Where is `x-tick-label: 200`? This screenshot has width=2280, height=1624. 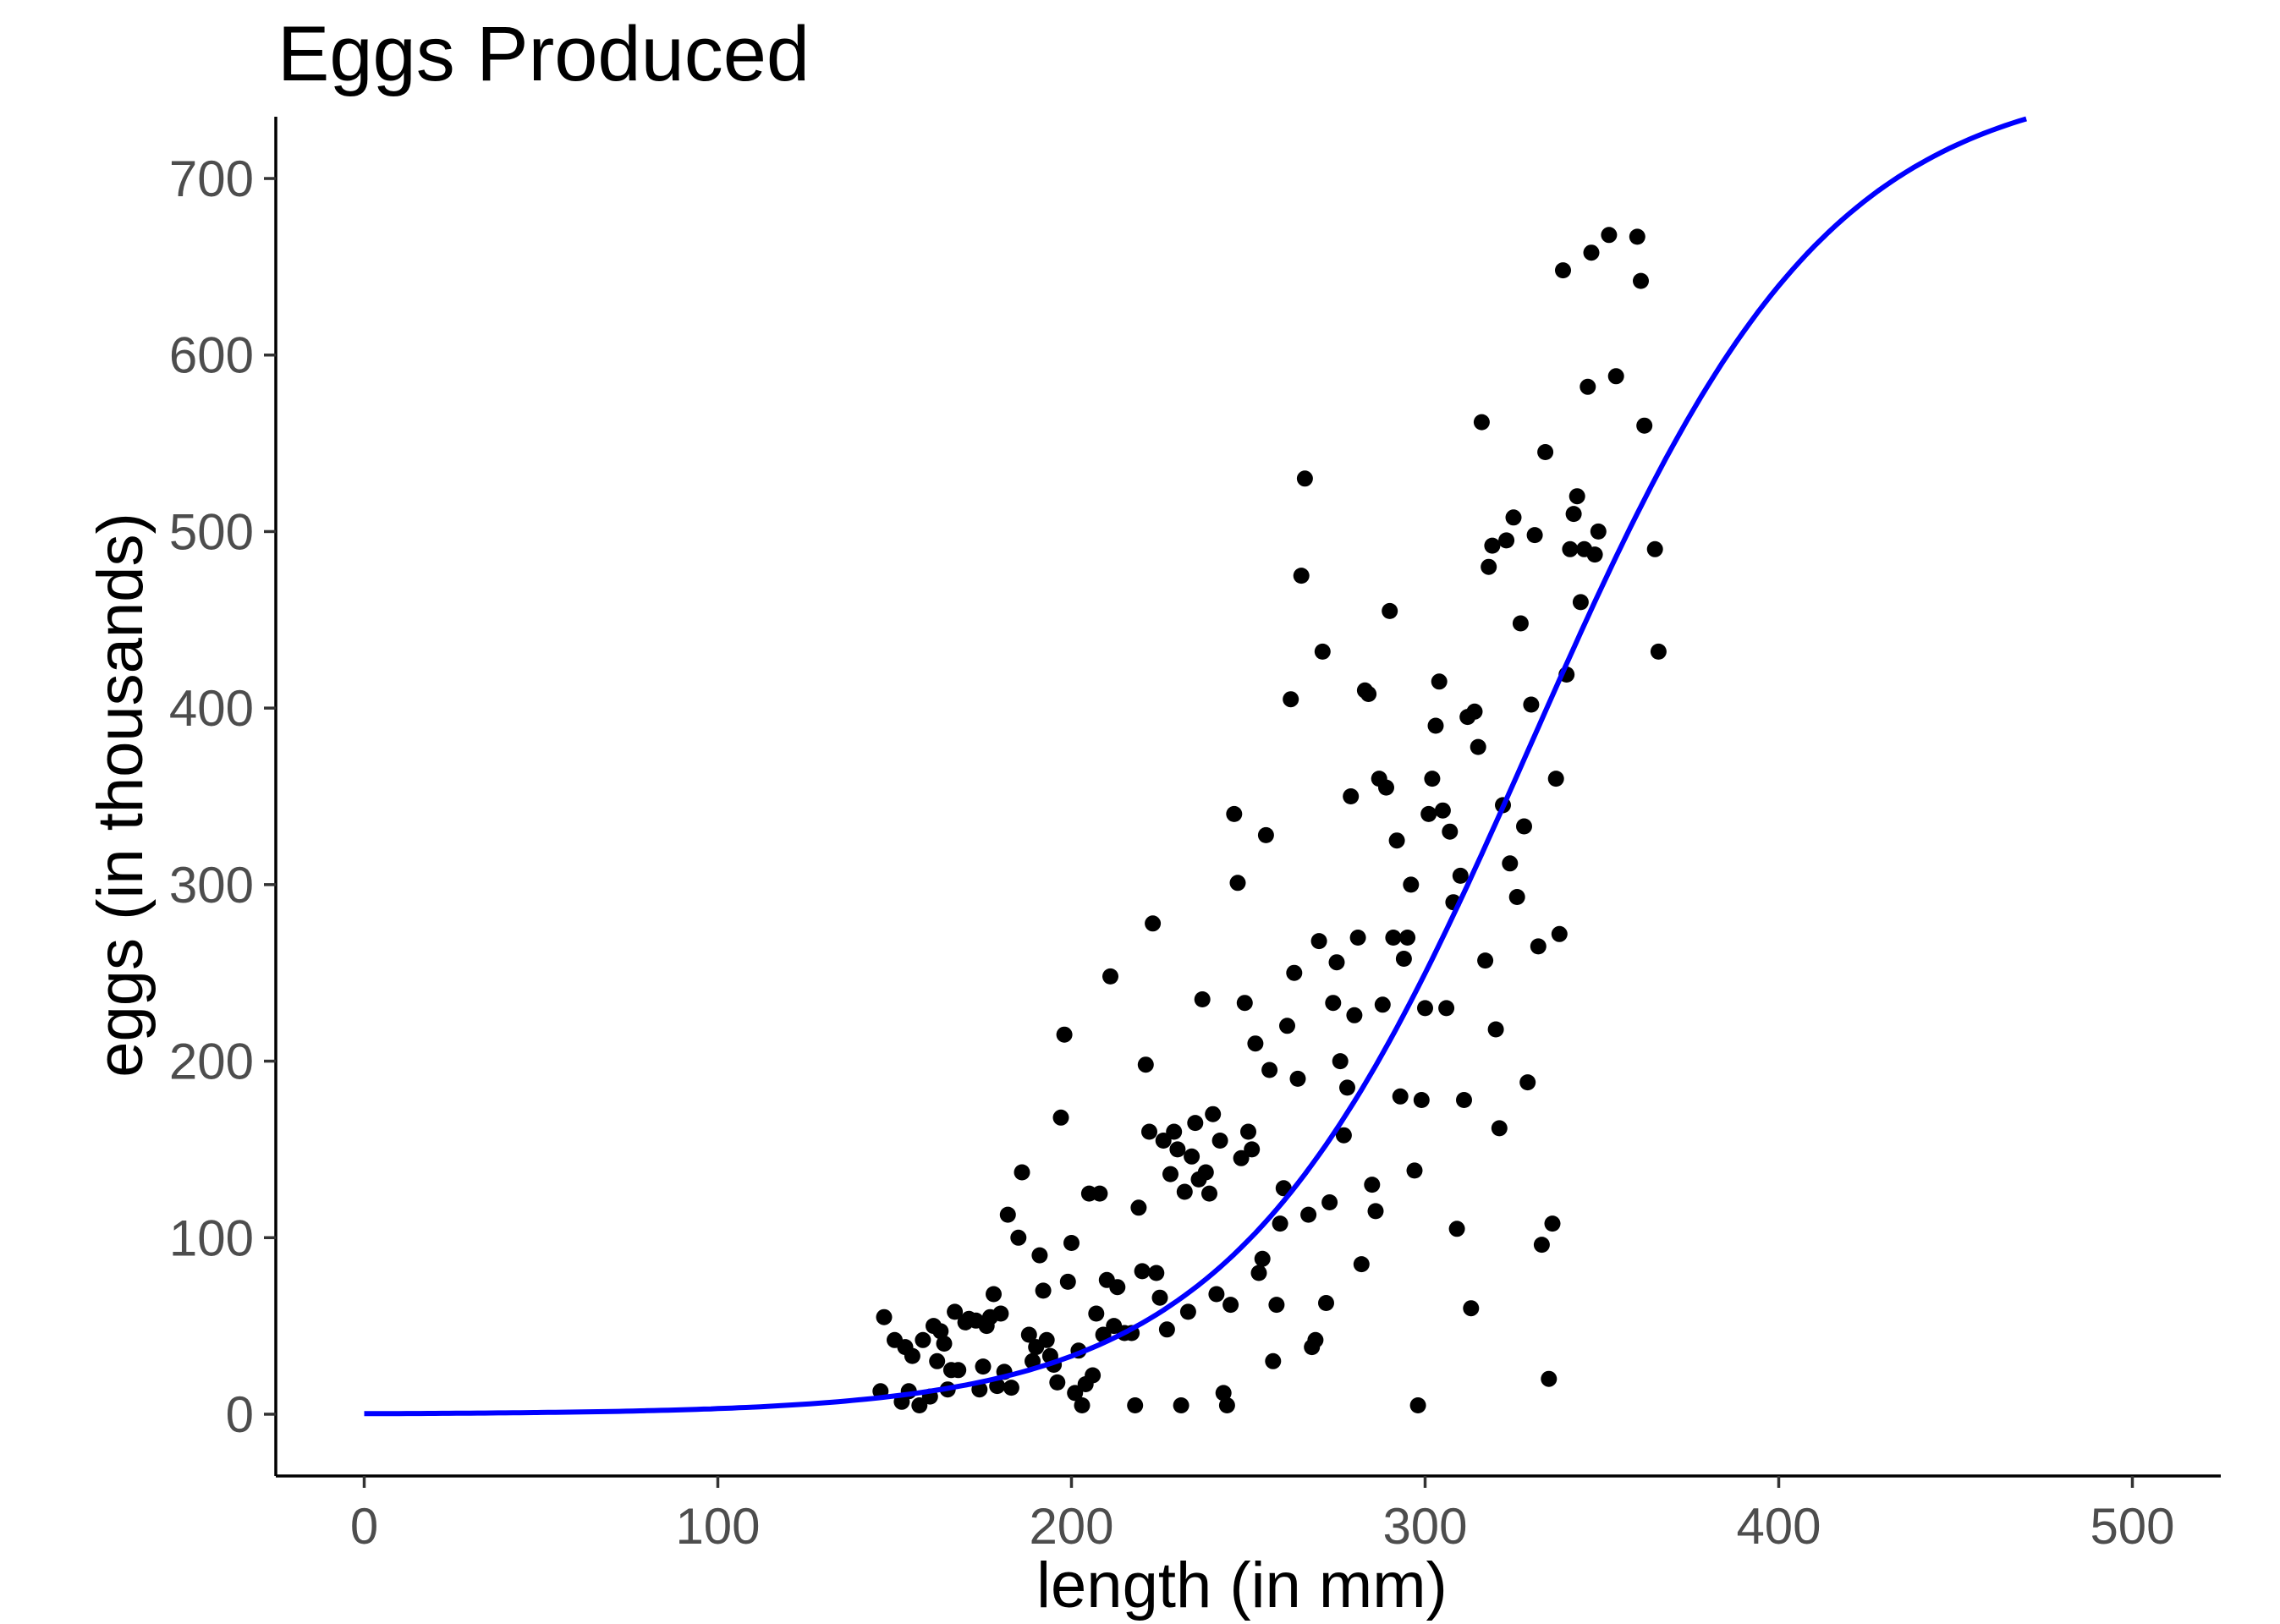
x-tick-label: 200 is located at coordinates (1071, 1526).